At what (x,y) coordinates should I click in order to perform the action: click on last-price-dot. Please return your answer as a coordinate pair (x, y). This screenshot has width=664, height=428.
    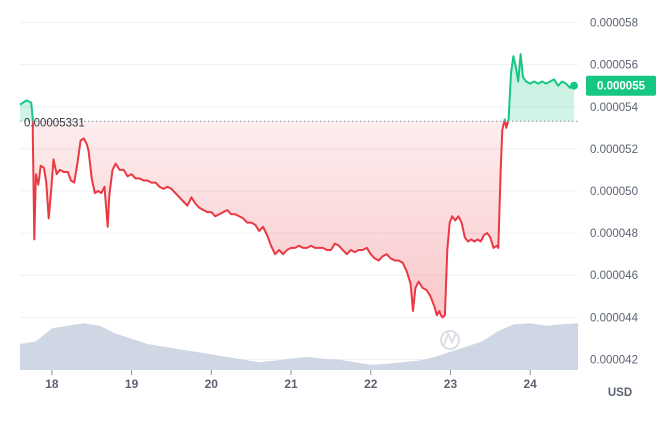
    Looking at the image, I should click on (574, 85).